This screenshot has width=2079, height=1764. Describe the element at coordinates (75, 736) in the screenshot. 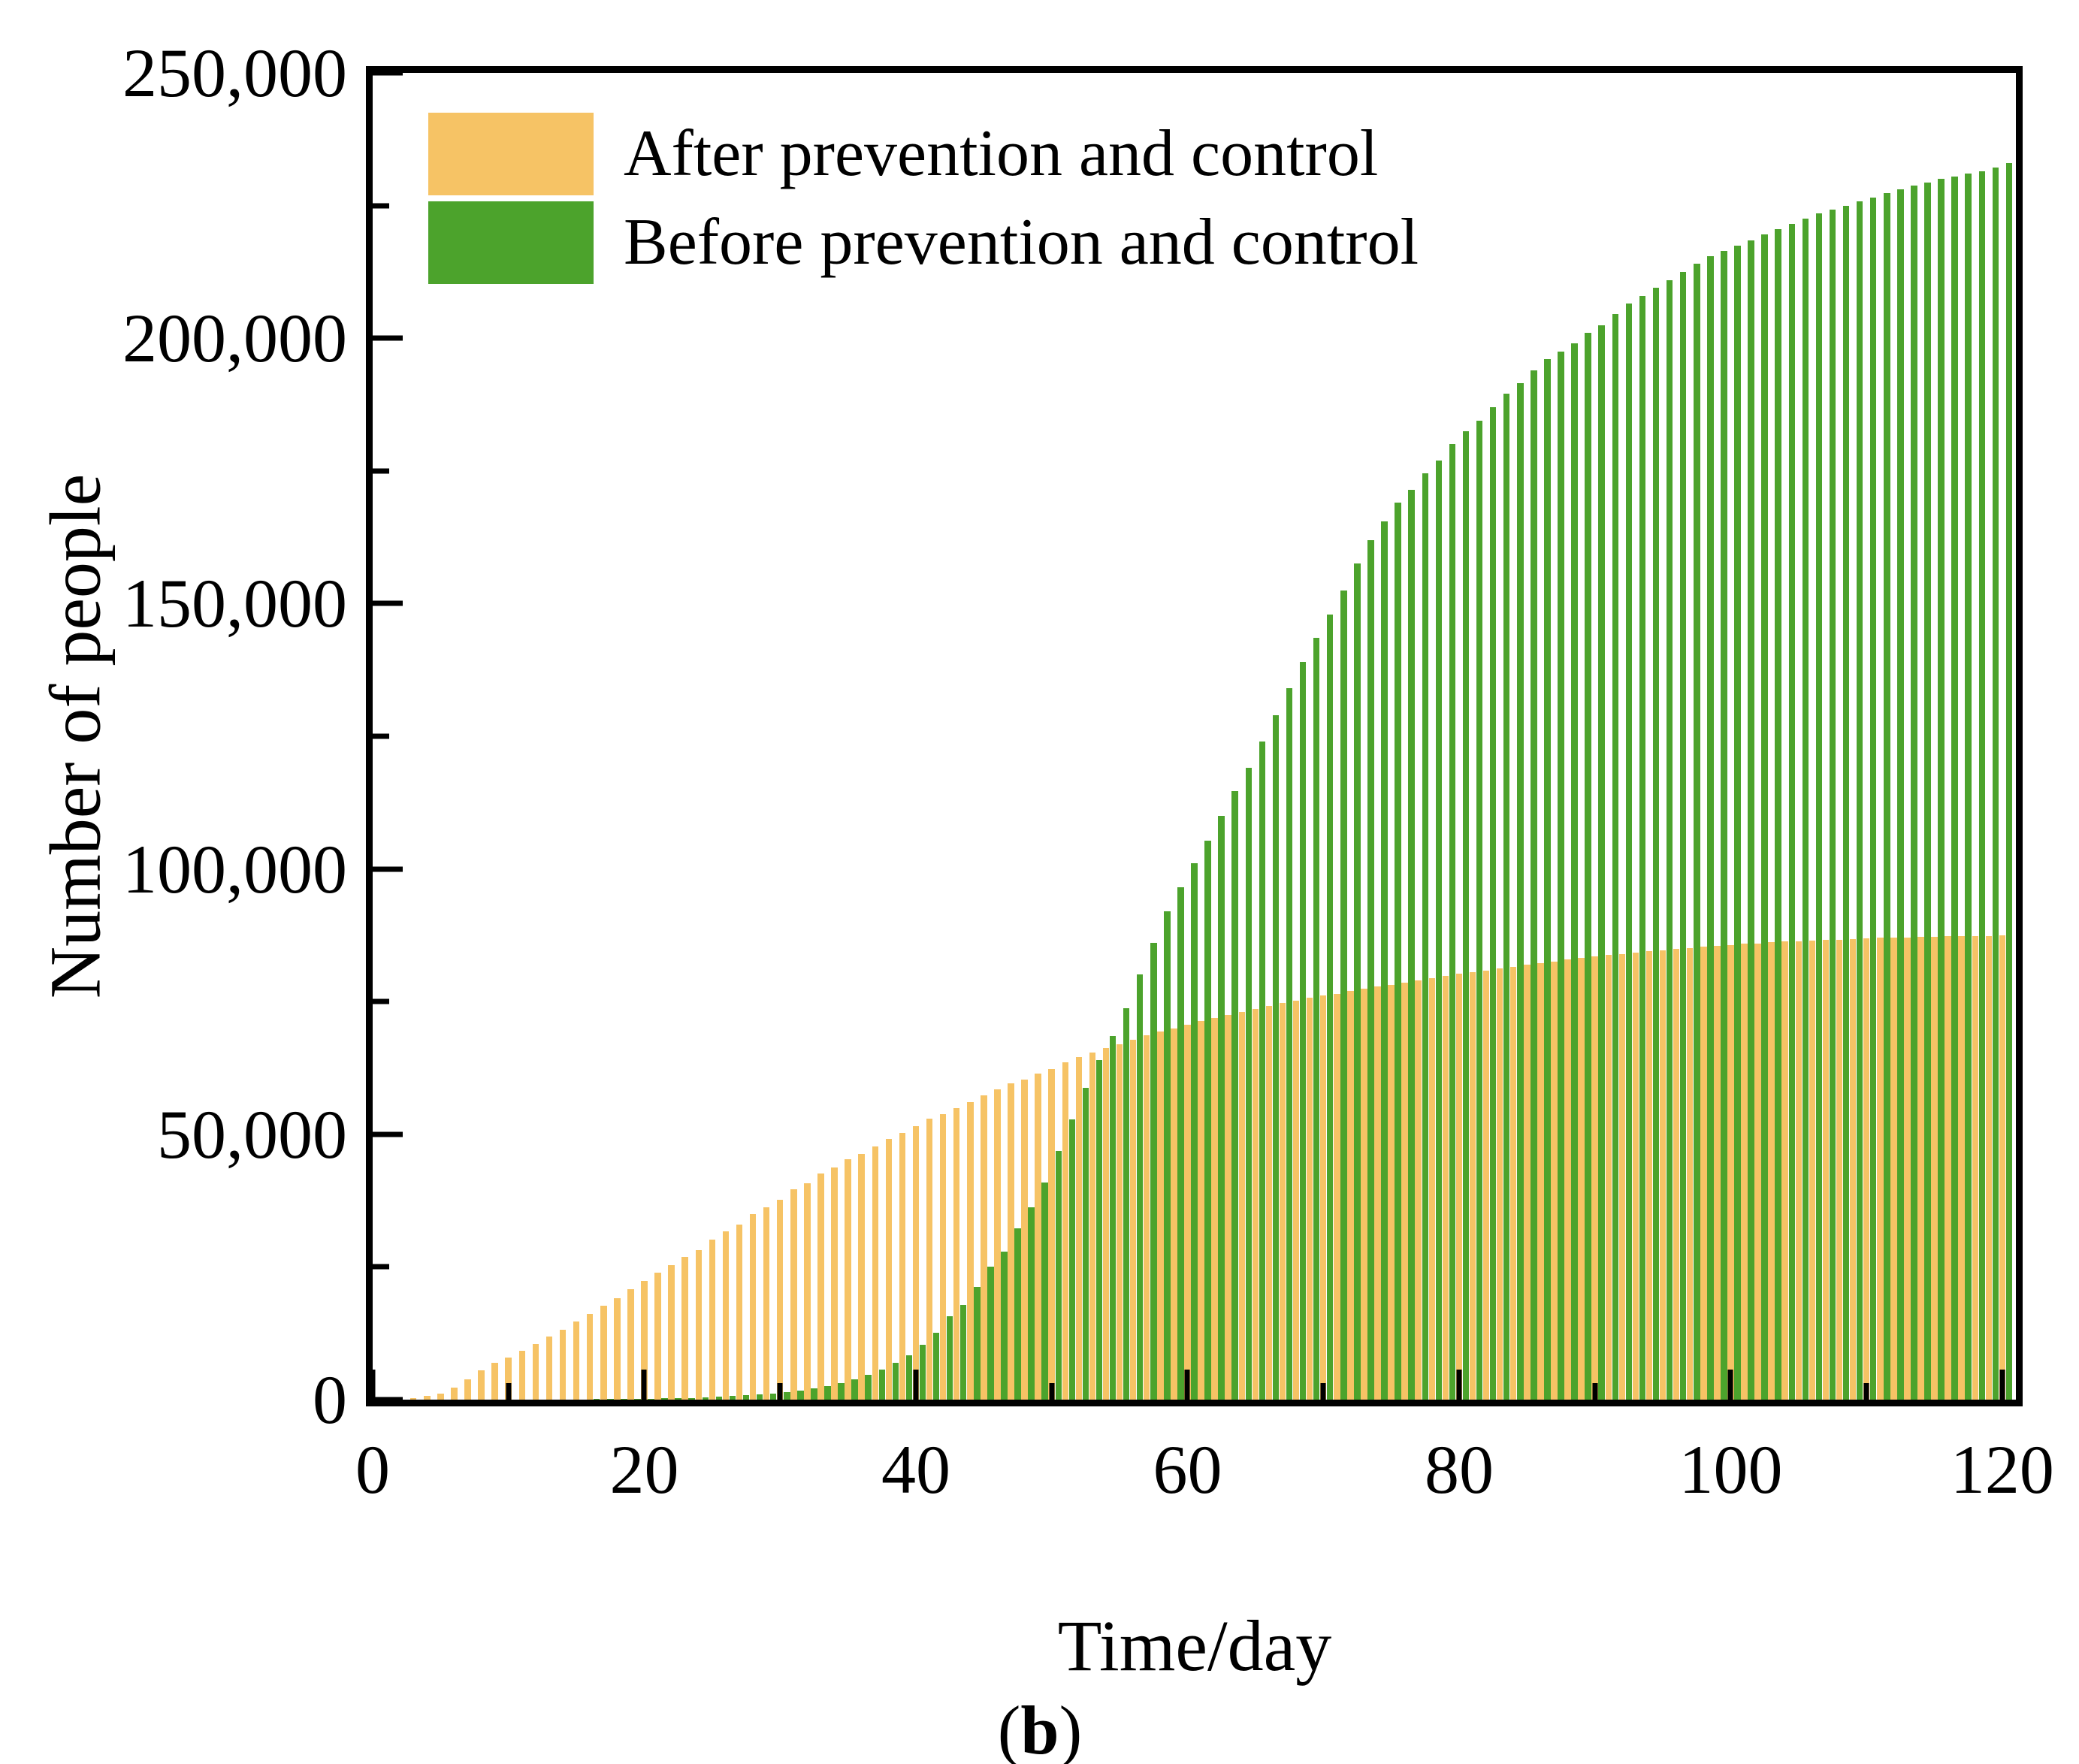

I see `y-axis-title: Number of people` at that location.